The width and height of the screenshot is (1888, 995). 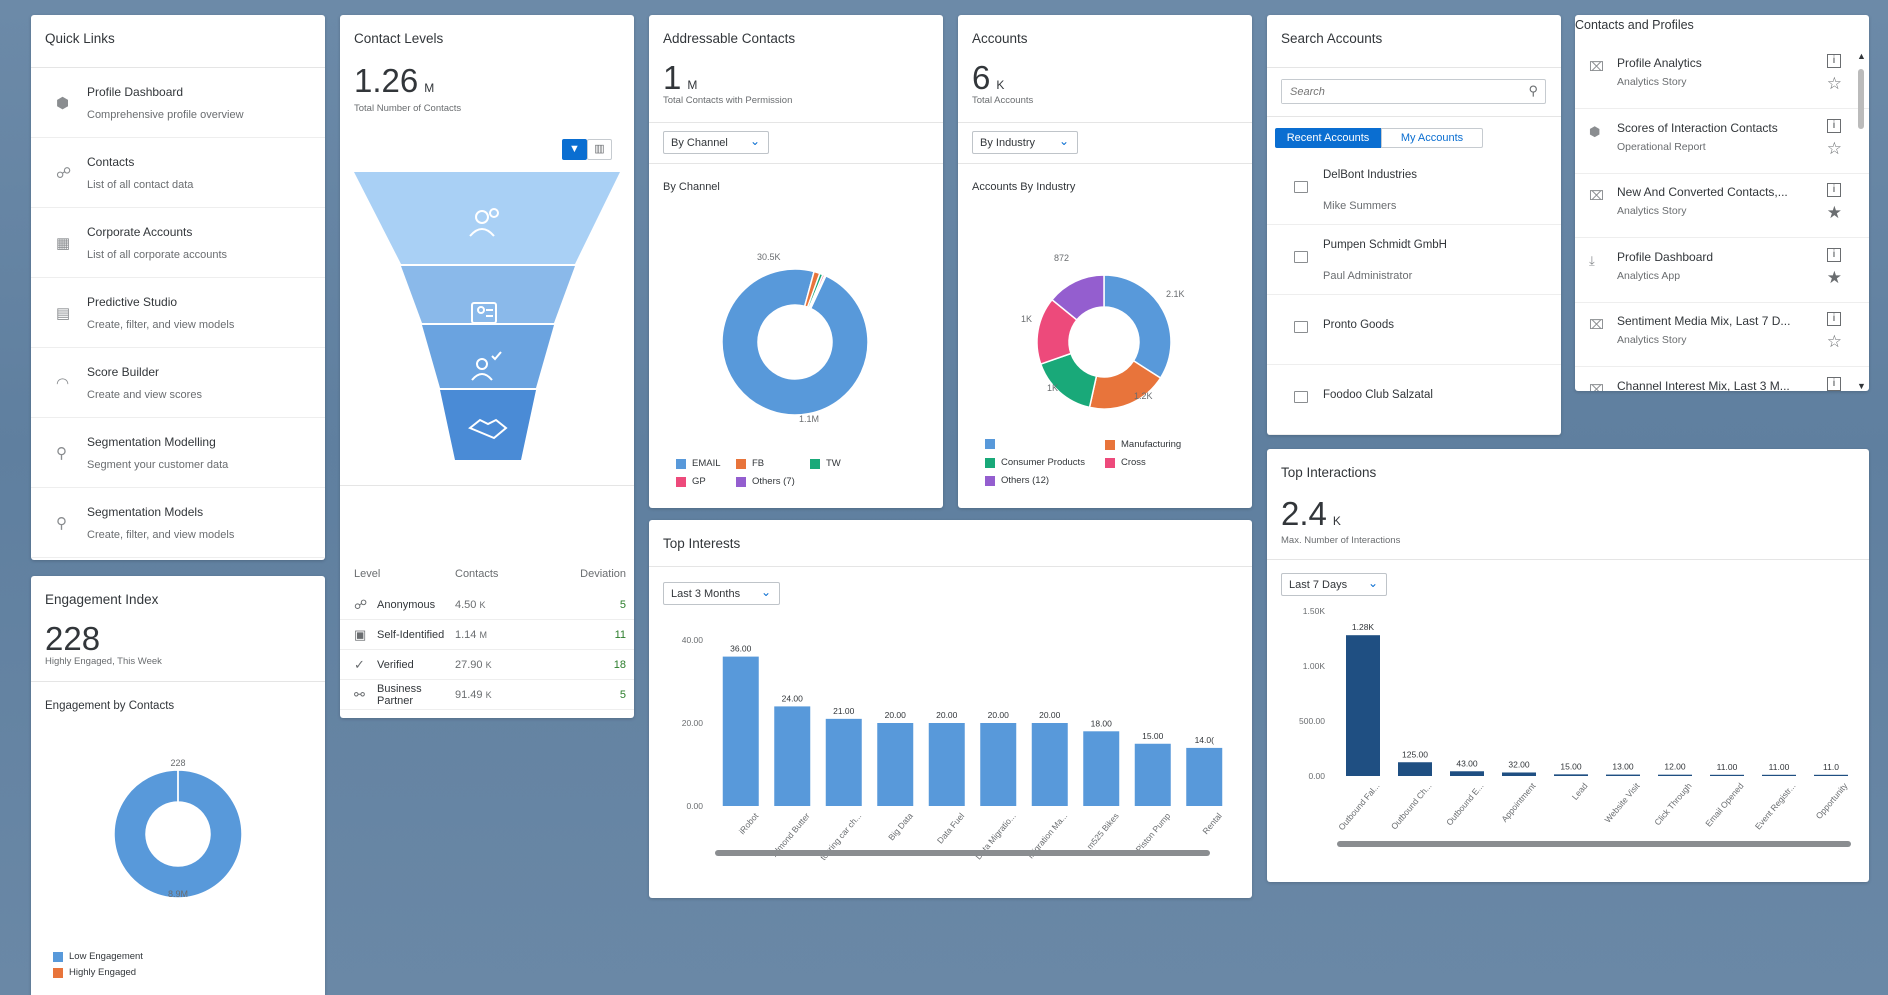 What do you see at coordinates (1312, 721) in the screenshot?
I see `y-tick-label: 500.00` at bounding box center [1312, 721].